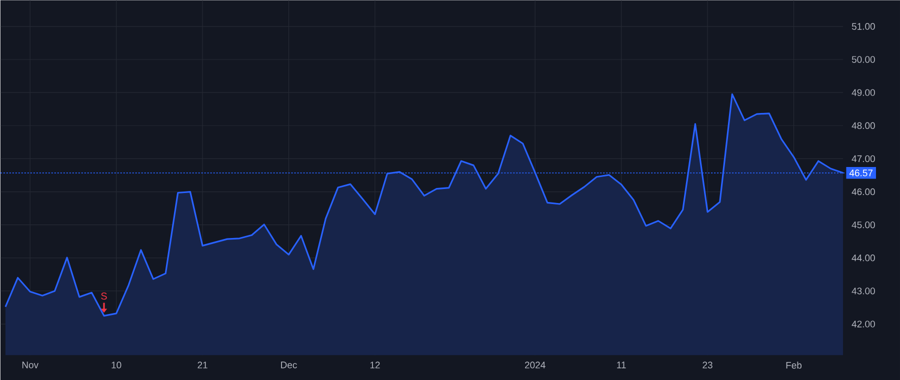 Image resolution: width=900 pixels, height=380 pixels. Describe the element at coordinates (863, 26) in the screenshot. I see `y-tick-label: 51.00` at that location.